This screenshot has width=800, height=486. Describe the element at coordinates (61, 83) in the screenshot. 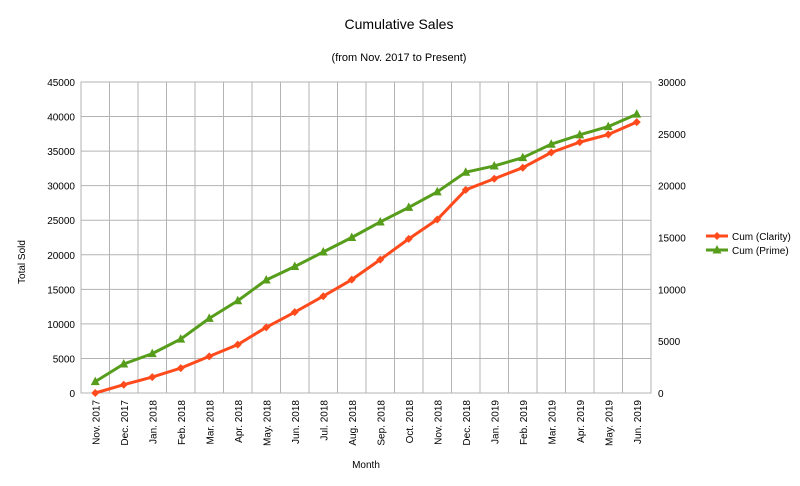

I see `y-tick-label: 45000` at that location.